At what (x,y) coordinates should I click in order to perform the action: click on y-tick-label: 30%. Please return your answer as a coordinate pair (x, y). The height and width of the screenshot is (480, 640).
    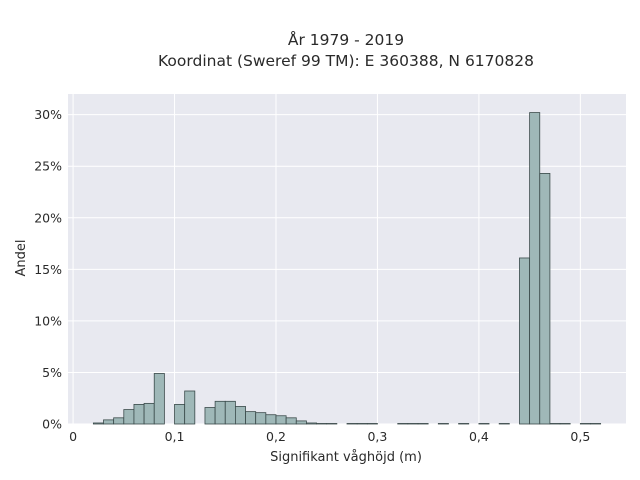
    Looking at the image, I should click on (48, 114).